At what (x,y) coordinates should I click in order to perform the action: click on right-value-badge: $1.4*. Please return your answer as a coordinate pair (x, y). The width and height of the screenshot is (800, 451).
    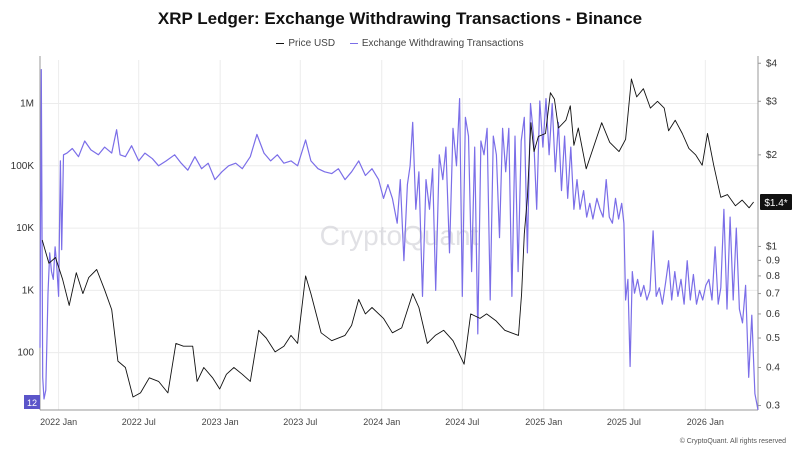
    Looking at the image, I should click on (775, 203).